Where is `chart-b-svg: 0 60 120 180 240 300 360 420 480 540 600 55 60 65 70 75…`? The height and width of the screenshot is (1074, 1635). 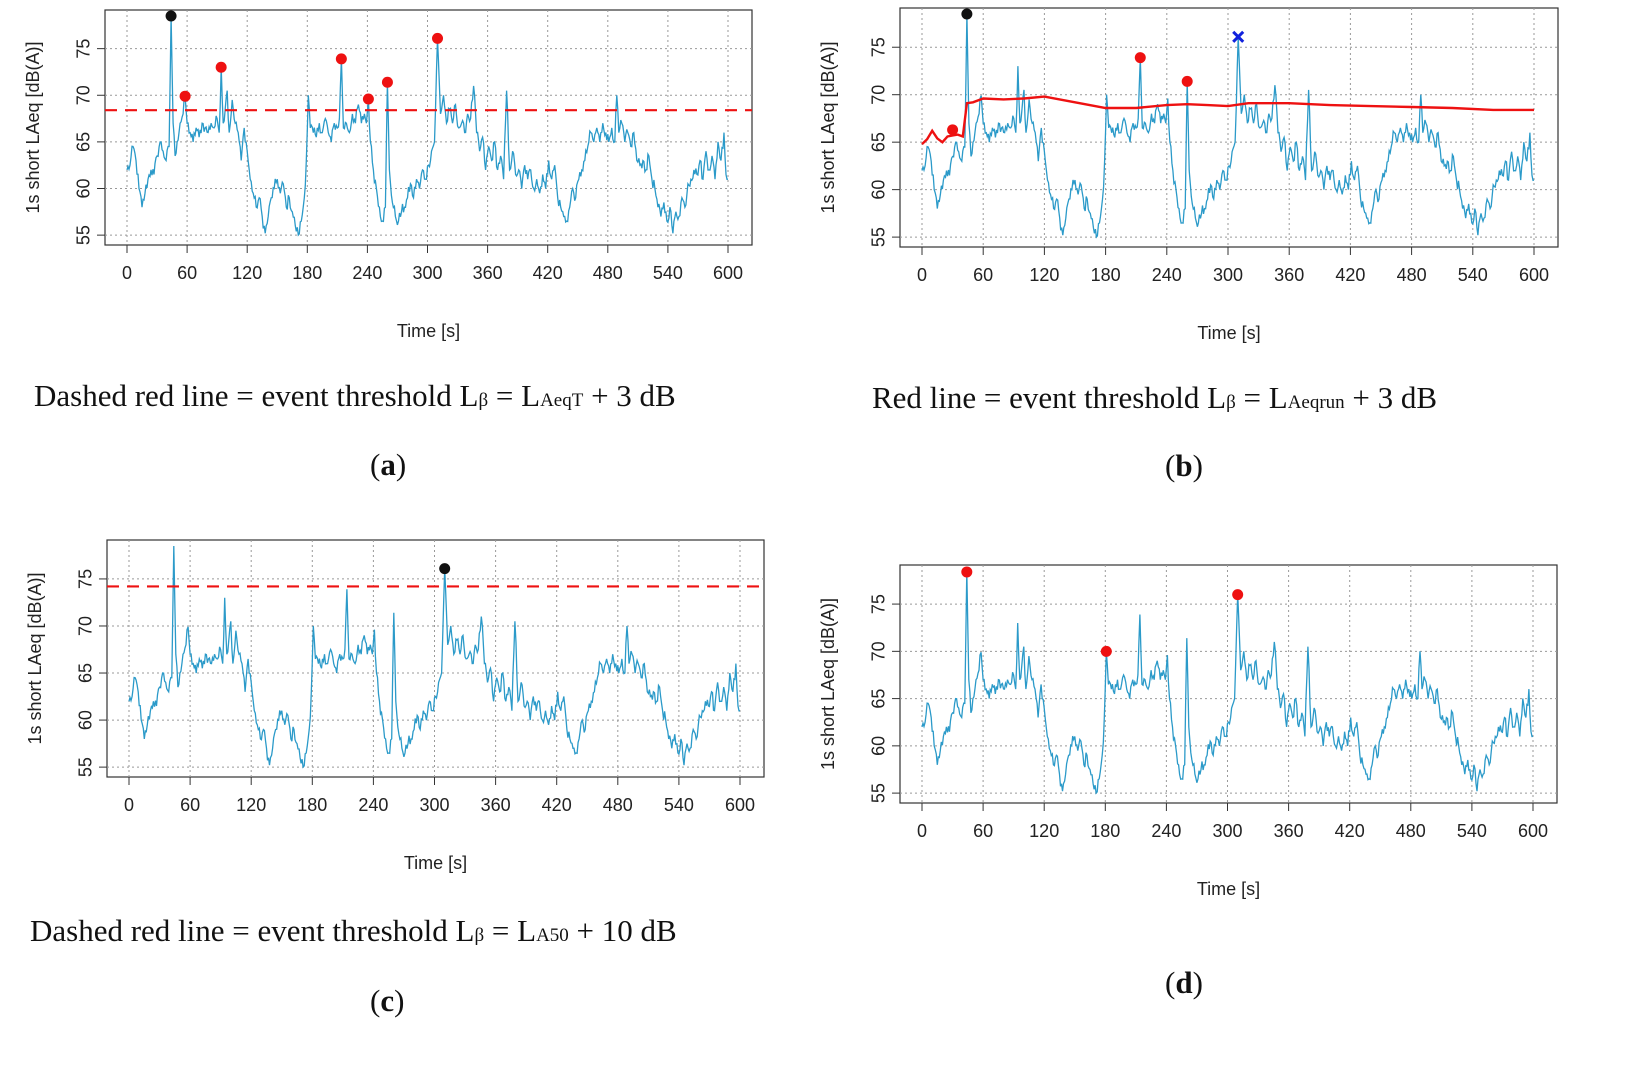 chart-b-svg: 0 60 120 180 240 300 360 420 480 540 600 55 60 65 70 75… is located at coordinates (1188, 175).